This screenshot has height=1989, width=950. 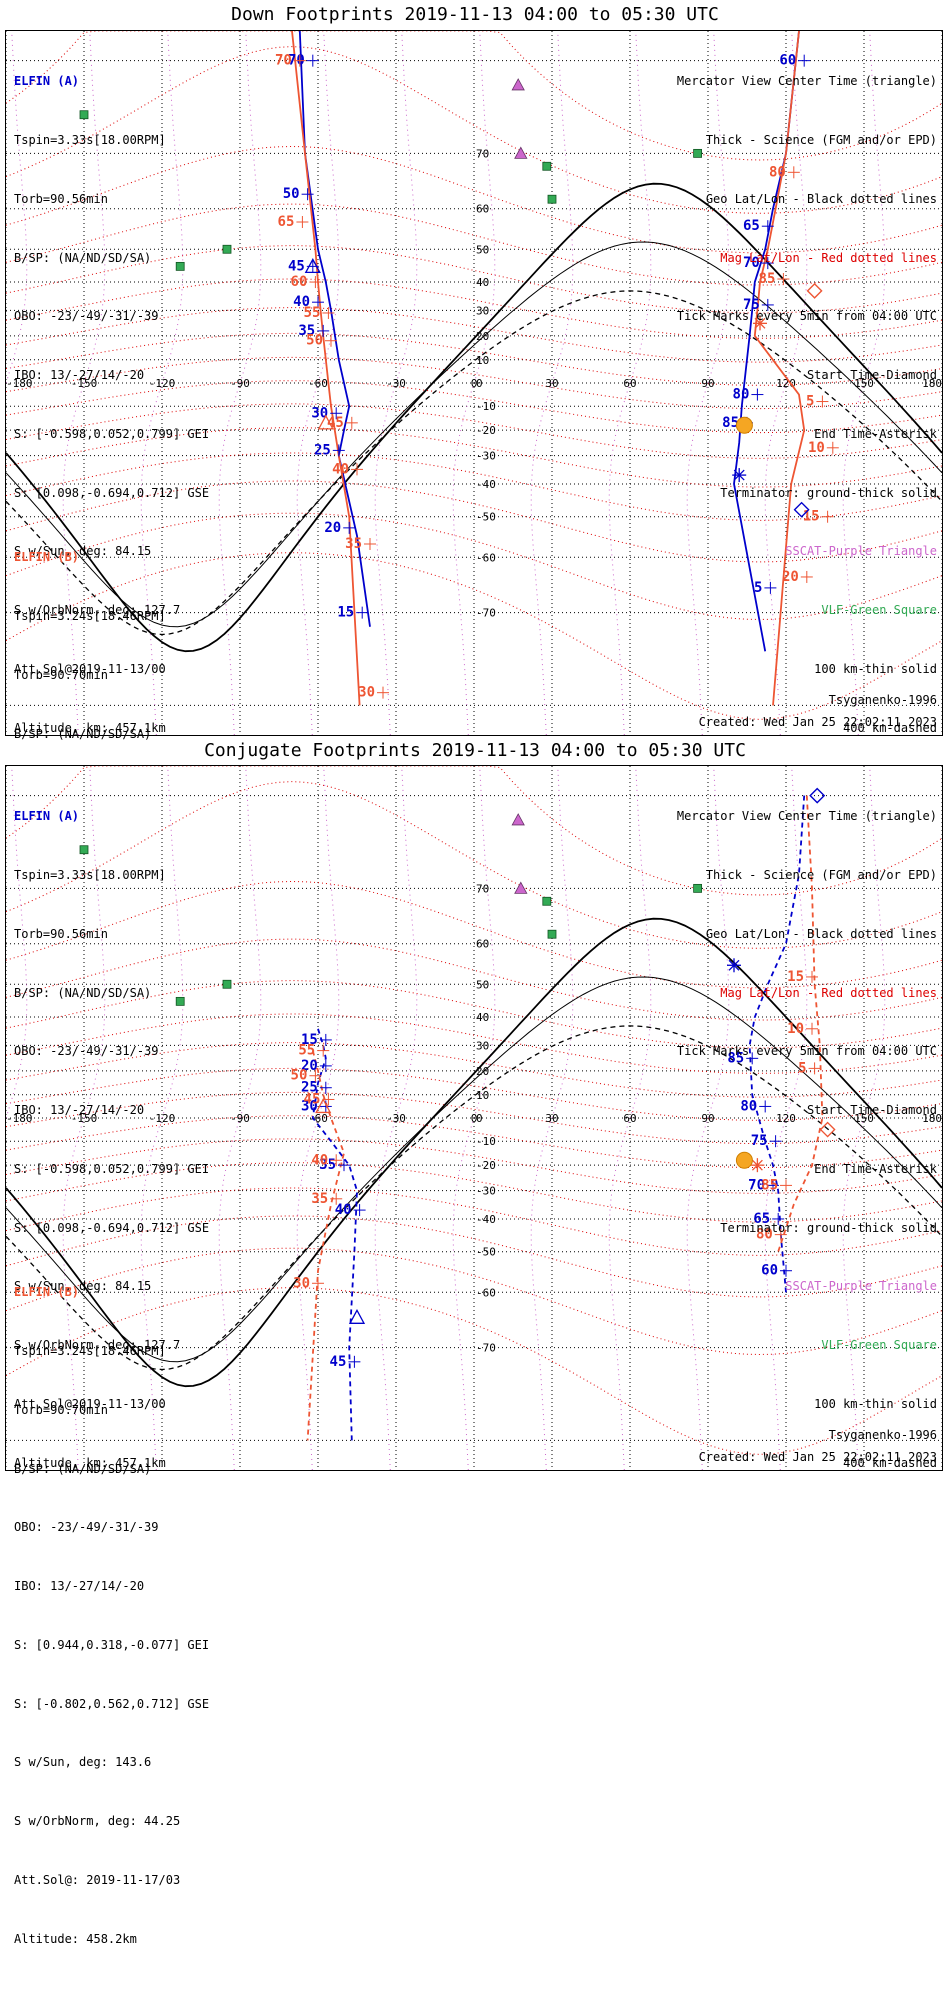 What do you see at coordinates (90, 874) in the screenshot?
I see `elfin-a-line: Tspin=3.33s[18.00RPM]` at bounding box center [90, 874].